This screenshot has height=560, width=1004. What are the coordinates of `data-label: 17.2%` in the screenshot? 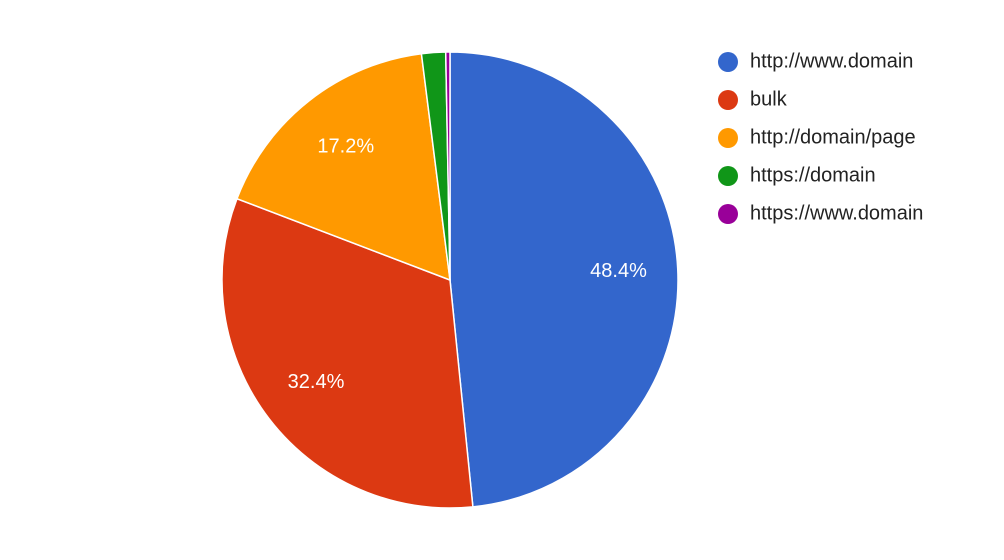 It's located at (345, 147).